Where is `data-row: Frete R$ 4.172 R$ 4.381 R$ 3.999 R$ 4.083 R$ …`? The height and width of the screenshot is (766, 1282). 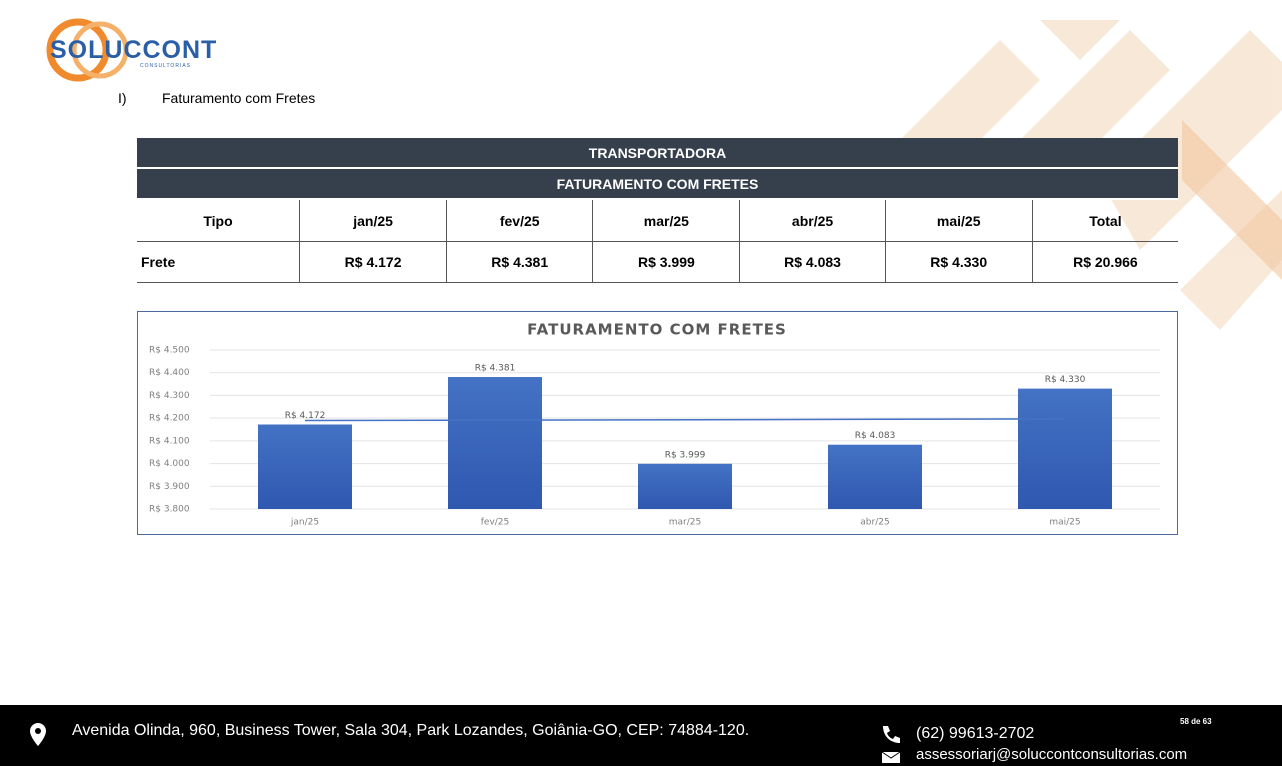 data-row: Frete R$ 4.172 R$ 4.381 R$ 3.999 R$ 4.083 R$ … is located at coordinates (657, 262).